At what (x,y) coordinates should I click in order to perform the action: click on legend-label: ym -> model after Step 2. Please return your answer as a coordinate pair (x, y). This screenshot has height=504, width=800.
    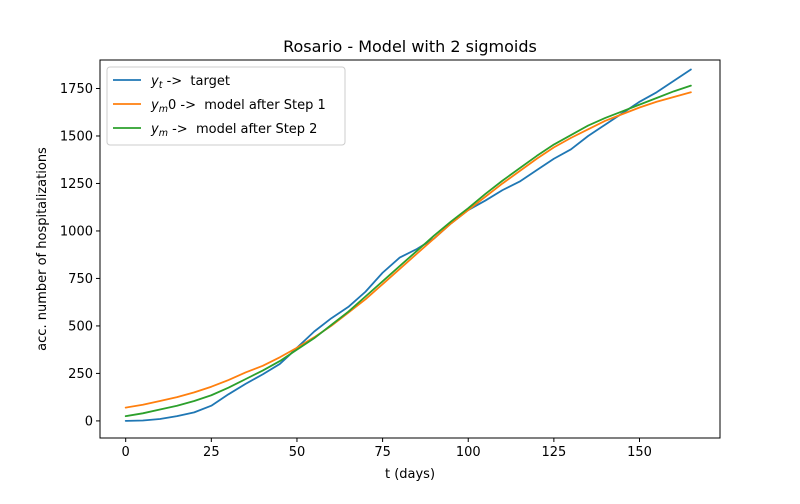
    Looking at the image, I should click on (233, 130).